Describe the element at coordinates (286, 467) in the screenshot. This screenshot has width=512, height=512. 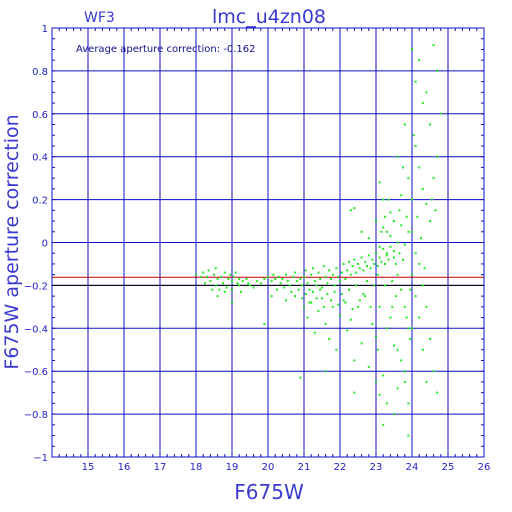
I see `x-tick-labels: 15 16 17 18 19 20 21 22 23 24 25 26` at that location.